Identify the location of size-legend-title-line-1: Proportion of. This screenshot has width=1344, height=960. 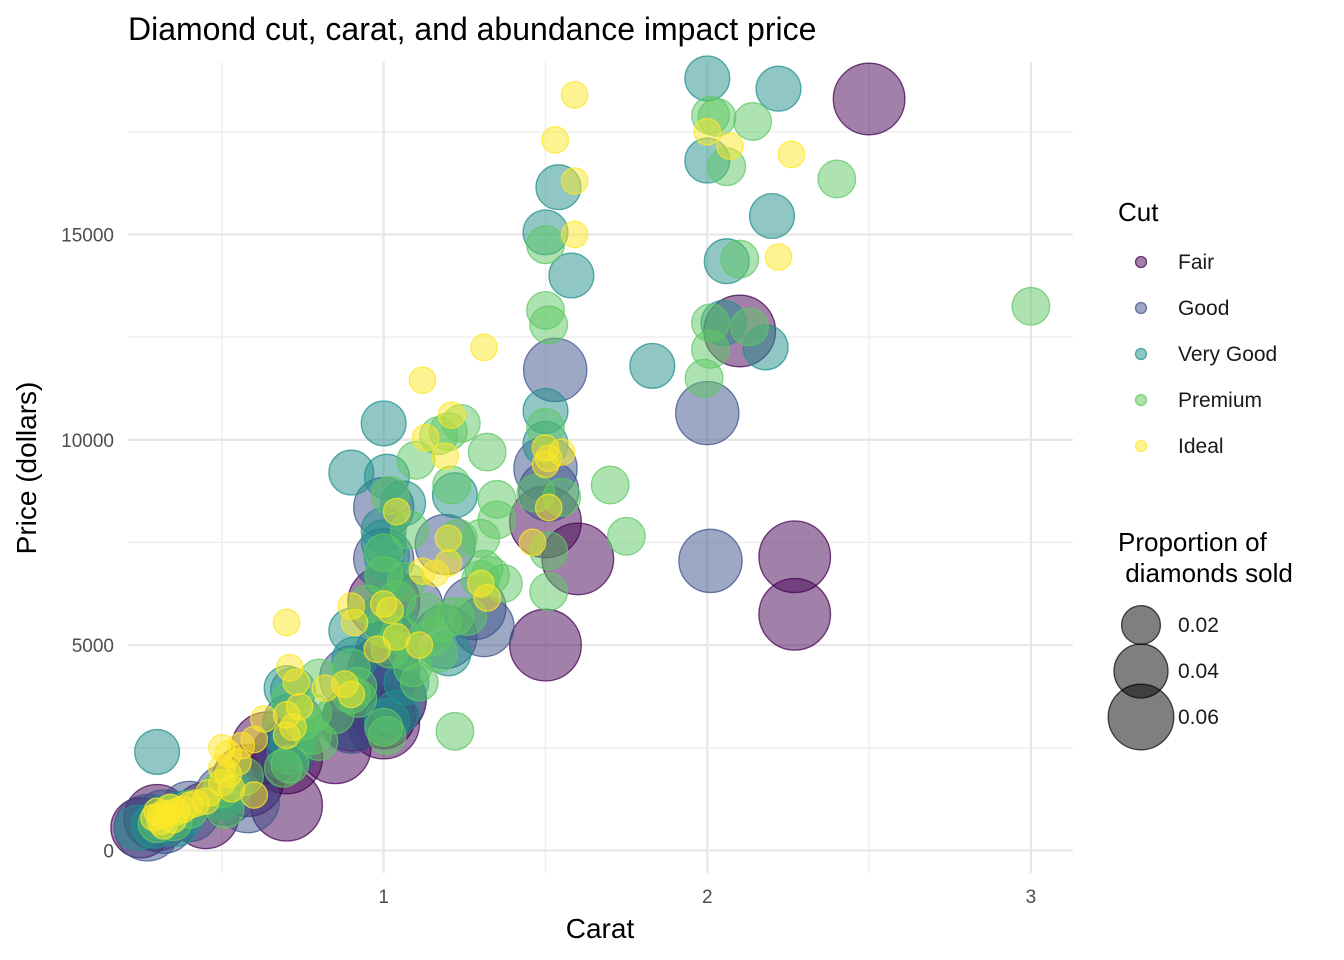
(1193, 542).